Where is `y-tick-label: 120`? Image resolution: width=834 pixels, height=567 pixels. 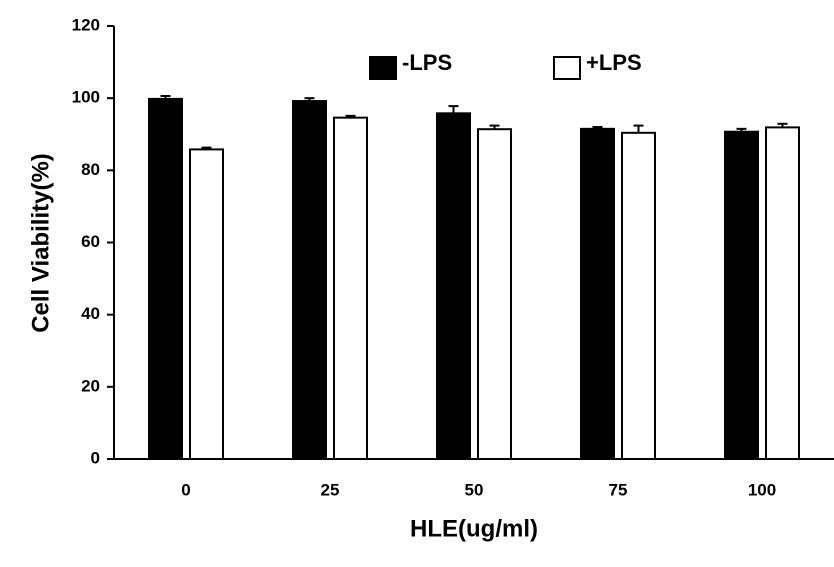 y-tick-label: 120 is located at coordinates (86, 24).